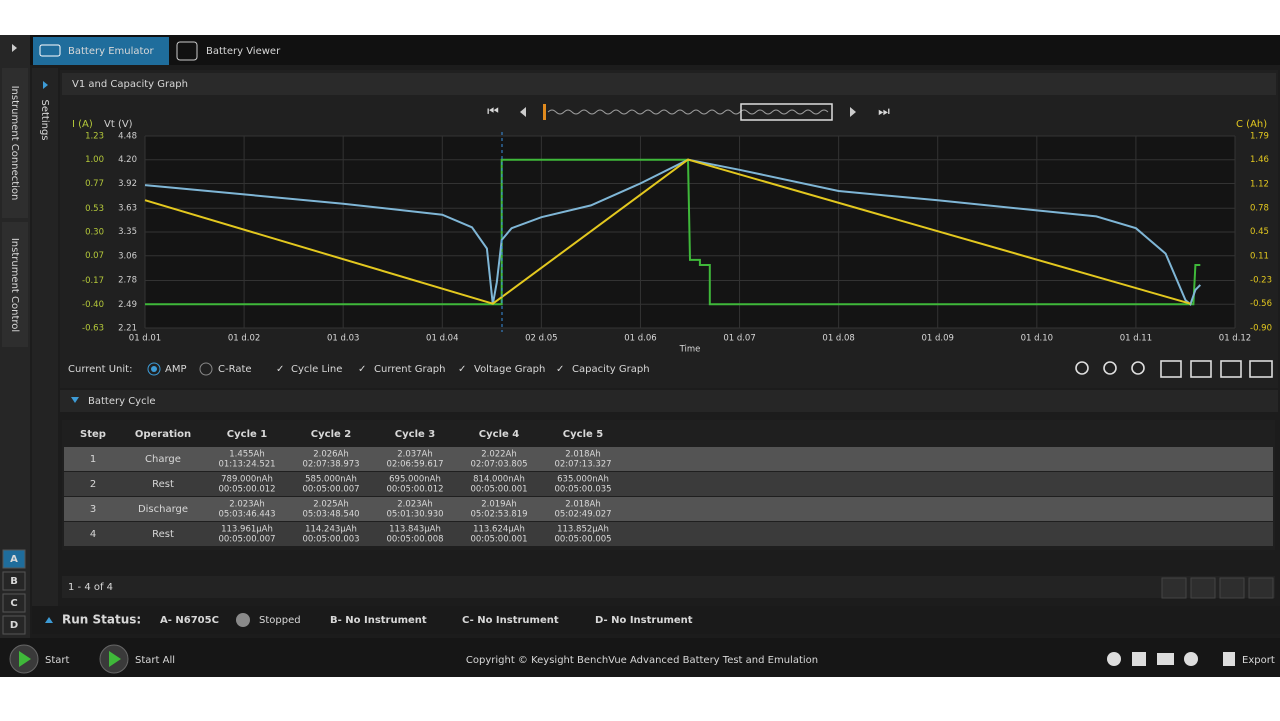 The width and height of the screenshot is (1280, 721). I want to click on y-tick-label: 3.35, so click(127, 232).